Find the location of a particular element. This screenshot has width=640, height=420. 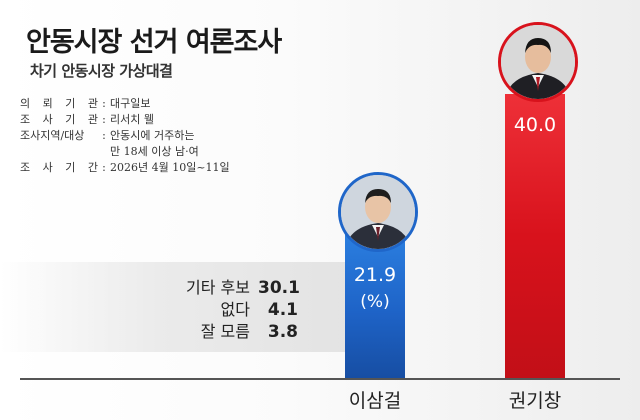

page-subtitle: 차기 안동시장 가상대결 is located at coordinates (101, 71).